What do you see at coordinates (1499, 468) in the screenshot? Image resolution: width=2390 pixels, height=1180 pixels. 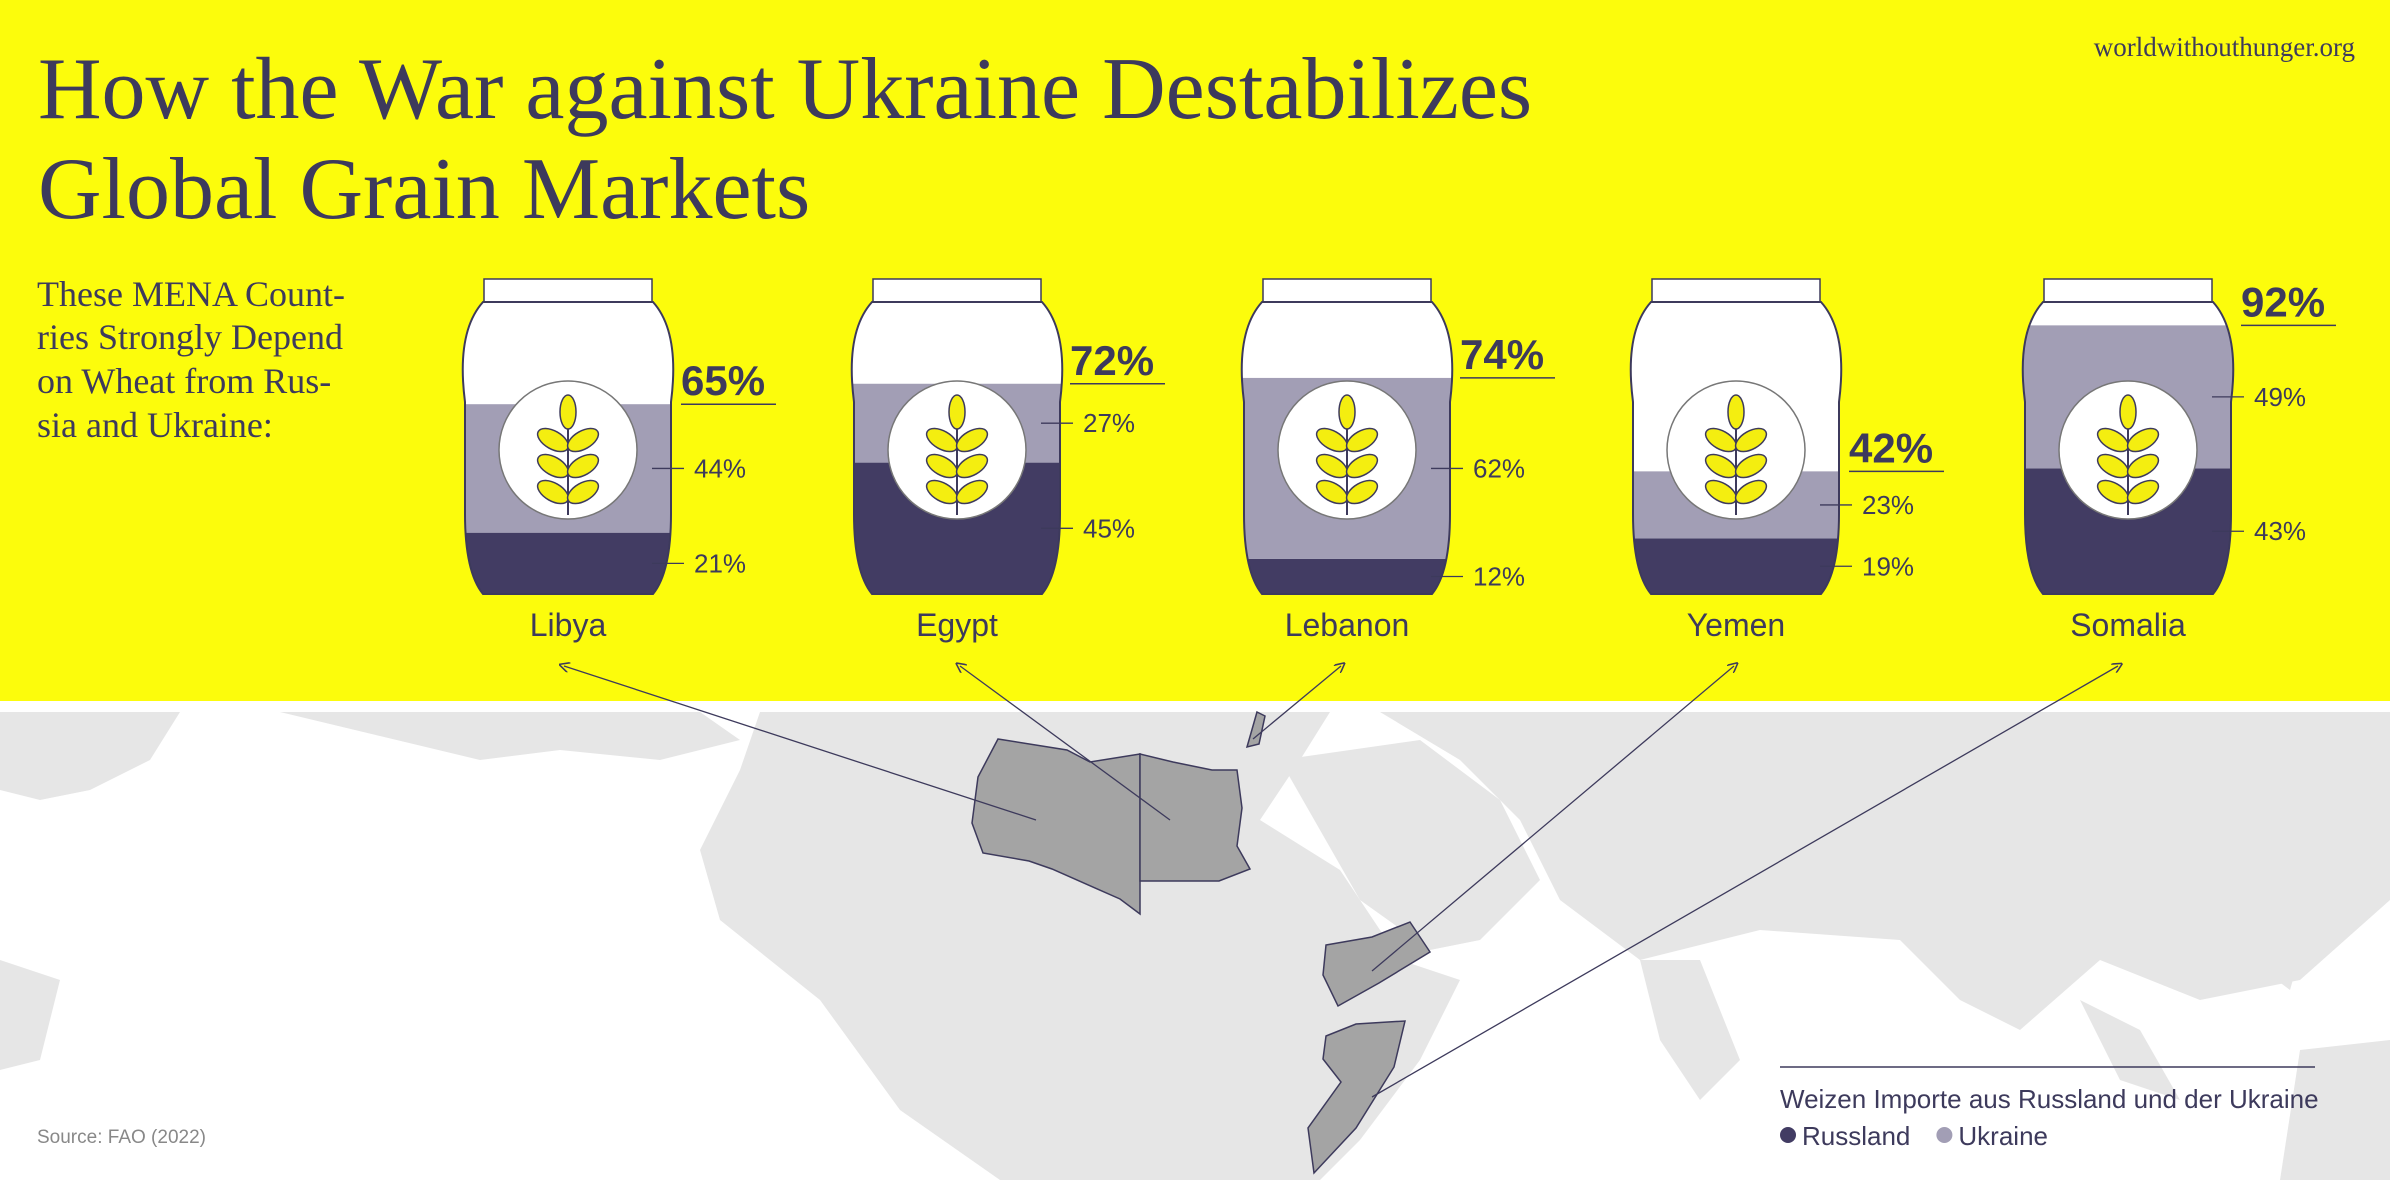 I see `value-label: 62%` at bounding box center [1499, 468].